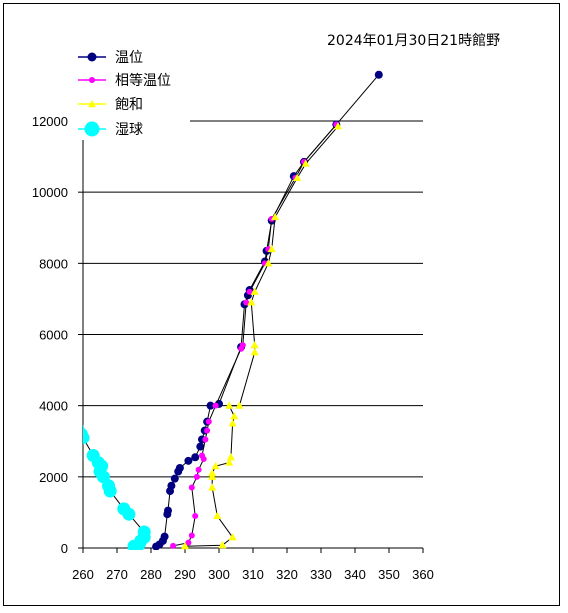 The width and height of the screenshot is (568, 613). Describe the element at coordinates (423, 574) in the screenshot. I see `x-tick-label-360: 360` at that location.